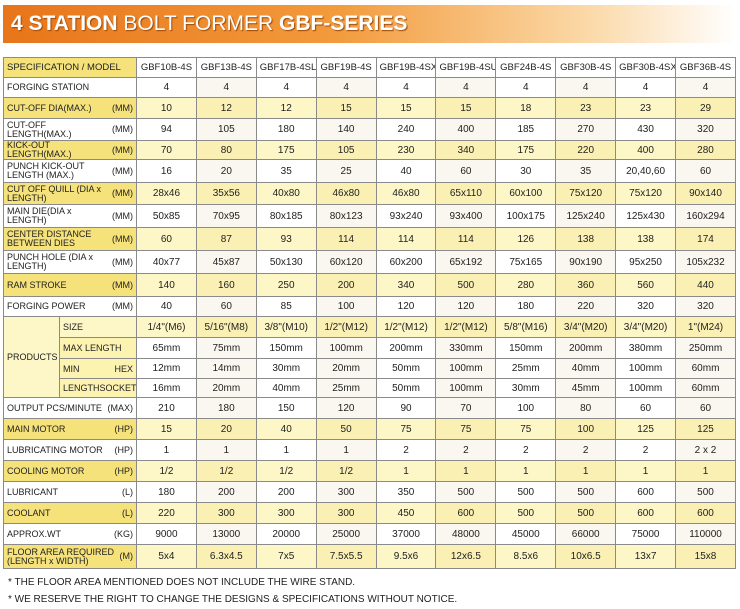 The height and width of the screenshot is (609, 740). Describe the element at coordinates (39, 149) in the screenshot. I see `label-text: KICK-OUT LENGTH(MAX.)` at that location.